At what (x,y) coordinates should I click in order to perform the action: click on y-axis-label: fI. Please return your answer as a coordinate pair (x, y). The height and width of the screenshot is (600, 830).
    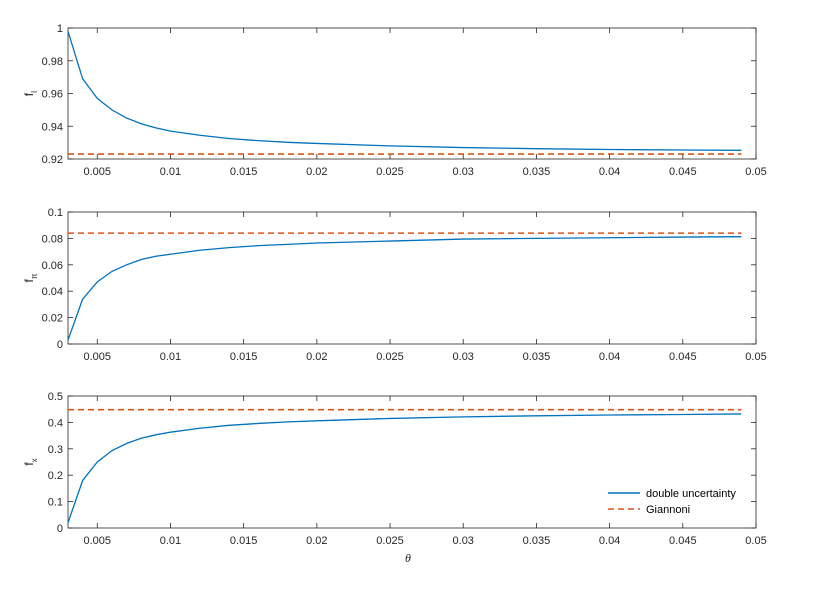
    Looking at the image, I should click on (30, 94).